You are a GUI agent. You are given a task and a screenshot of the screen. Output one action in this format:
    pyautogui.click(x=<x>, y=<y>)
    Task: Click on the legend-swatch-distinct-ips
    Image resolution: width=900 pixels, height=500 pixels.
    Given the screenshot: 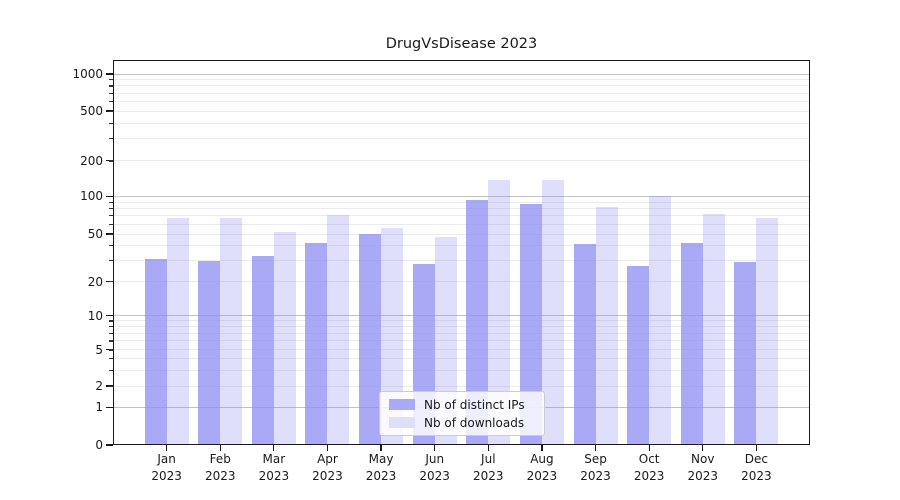 What is the action you would take?
    pyautogui.click(x=402, y=404)
    